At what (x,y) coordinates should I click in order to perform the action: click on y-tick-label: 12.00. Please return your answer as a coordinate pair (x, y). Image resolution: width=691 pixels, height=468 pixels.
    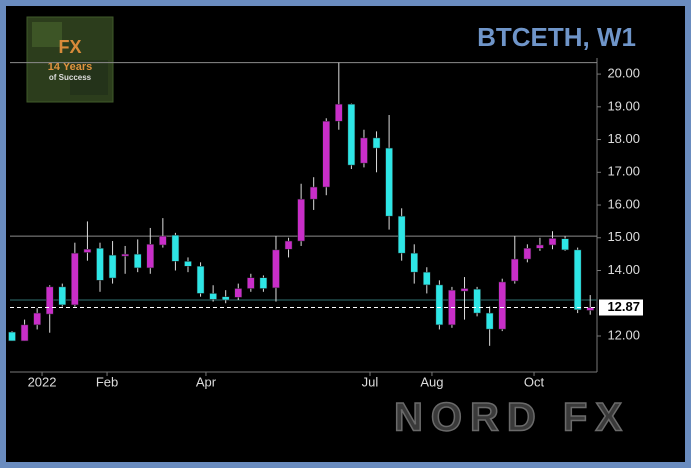
    Looking at the image, I should click on (623, 334).